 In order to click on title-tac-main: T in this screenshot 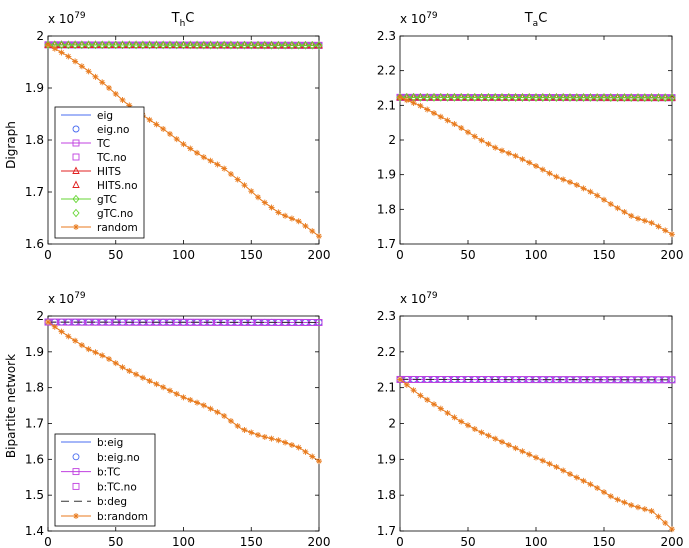, I will do `click(528, 18)`.